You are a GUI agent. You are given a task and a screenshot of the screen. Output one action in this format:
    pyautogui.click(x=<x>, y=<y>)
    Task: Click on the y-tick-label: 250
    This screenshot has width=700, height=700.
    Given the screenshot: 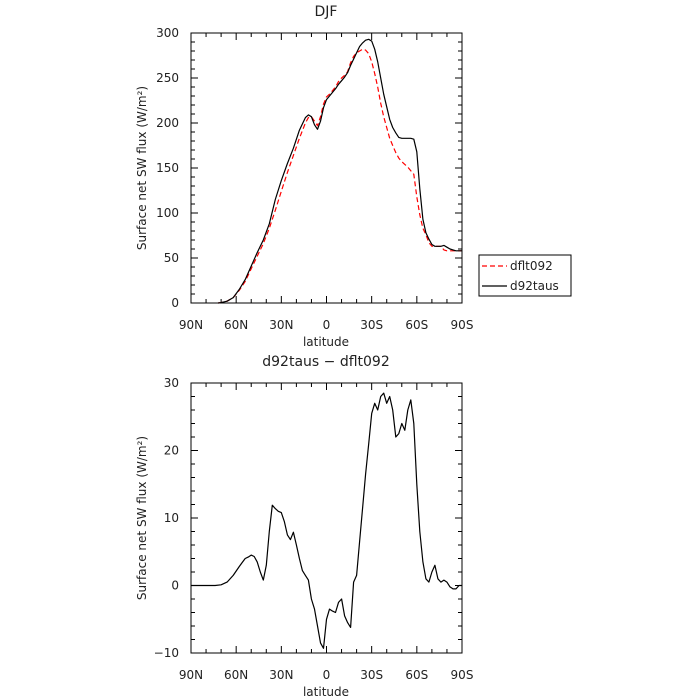 What is the action you would take?
    pyautogui.click(x=167, y=78)
    